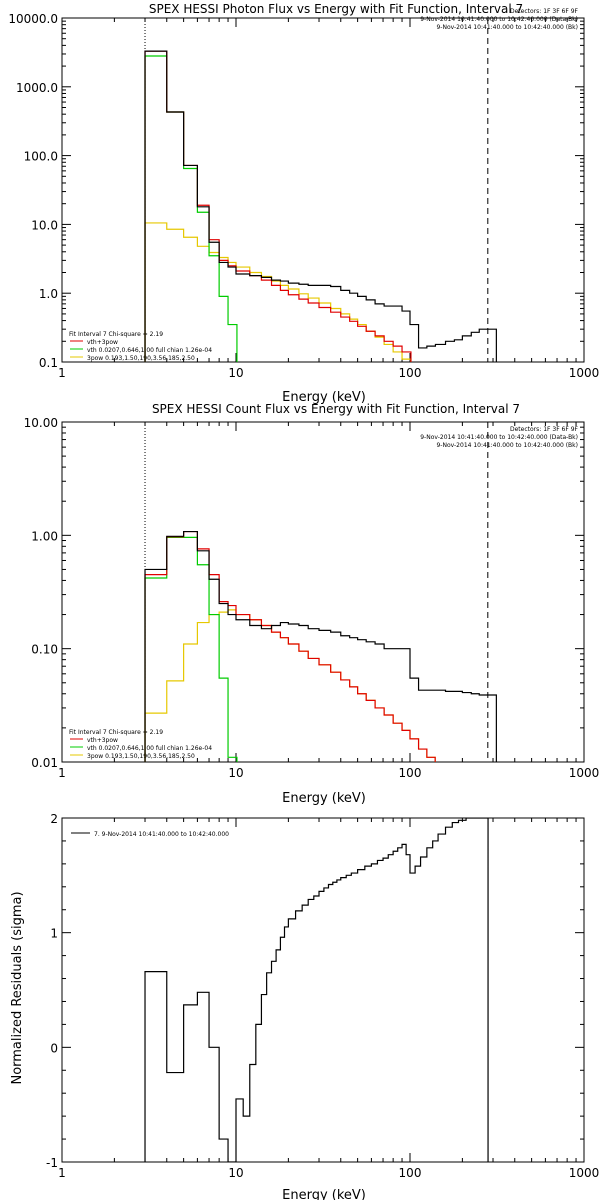  What do you see at coordinates (48, 363) in the screenshot?
I see `y-tick-label: 0.1` at bounding box center [48, 363].